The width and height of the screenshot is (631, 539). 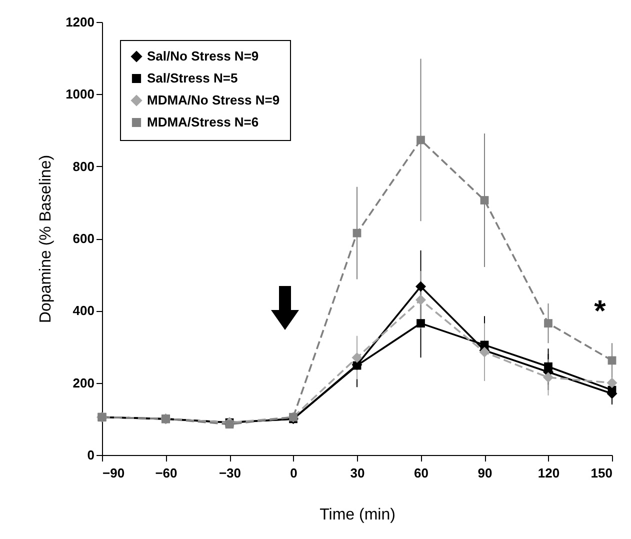 I want to click on legend-label: MDMA/No Stress N=9, so click(x=213, y=100).